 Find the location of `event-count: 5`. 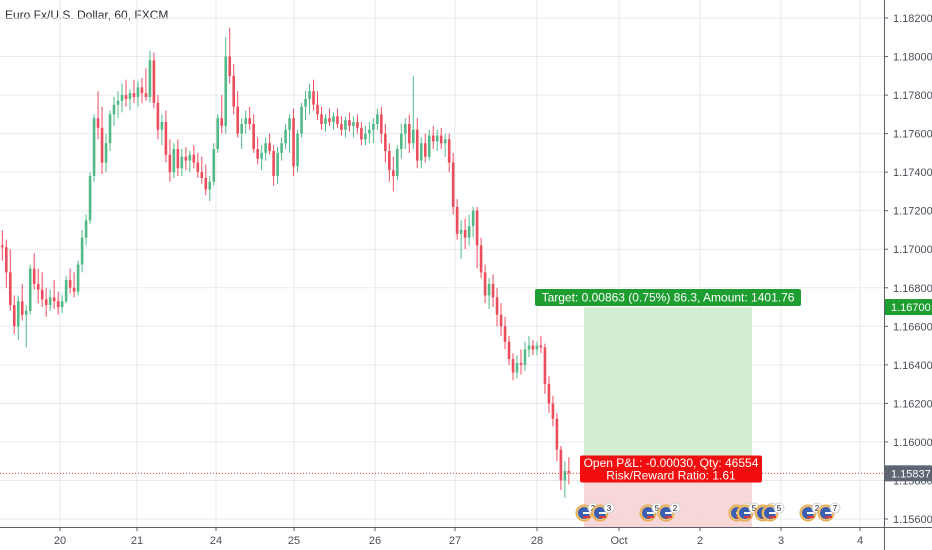

event-count: 5 is located at coordinates (779, 508).